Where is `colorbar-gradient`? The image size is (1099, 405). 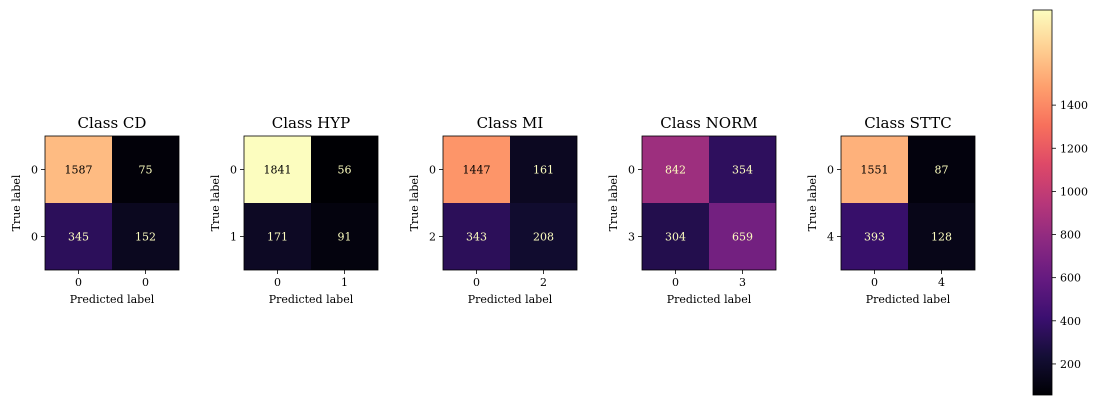 colorbar-gradient is located at coordinates (1042, 202).